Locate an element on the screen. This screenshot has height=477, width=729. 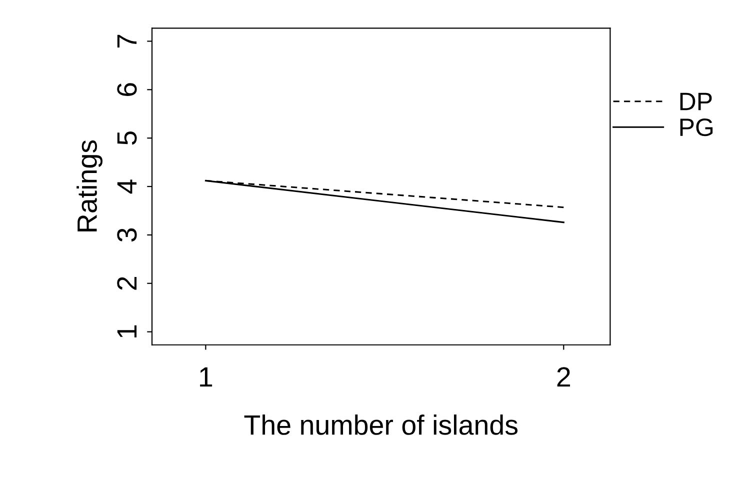
y-tick-label: 3 is located at coordinates (127, 235).